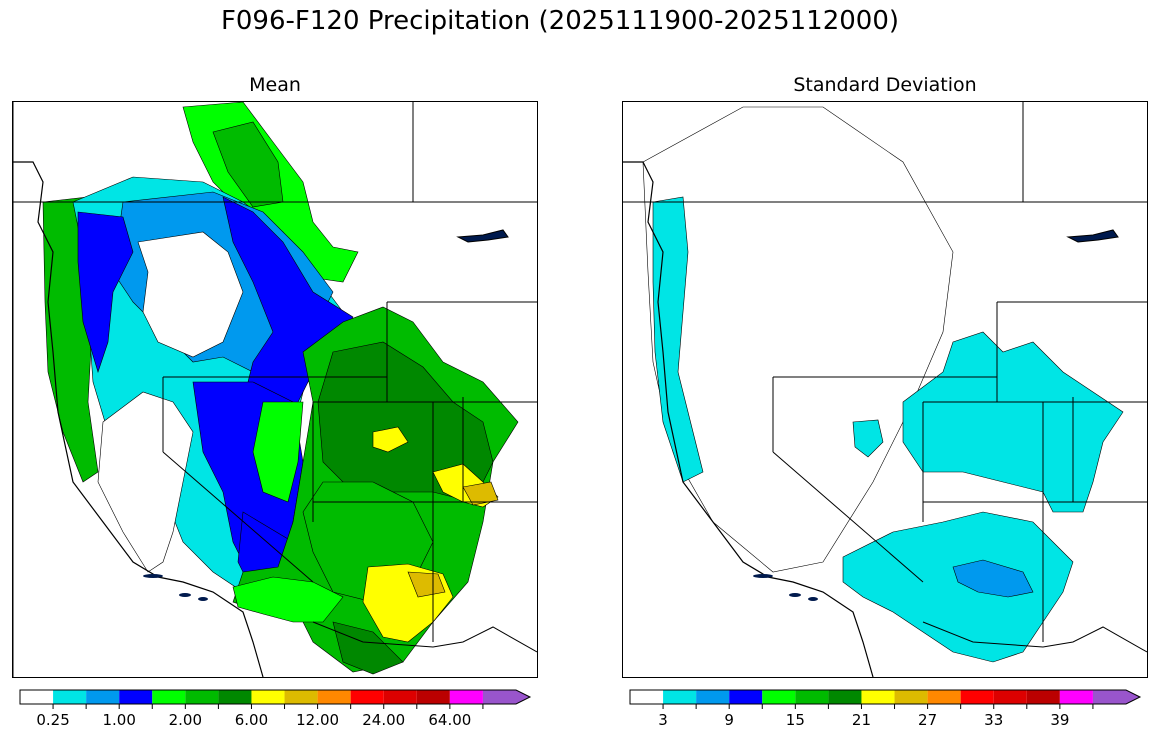 This screenshot has width=1159, height=741. I want to click on colorbar-tick-label: 33, so click(994, 720).